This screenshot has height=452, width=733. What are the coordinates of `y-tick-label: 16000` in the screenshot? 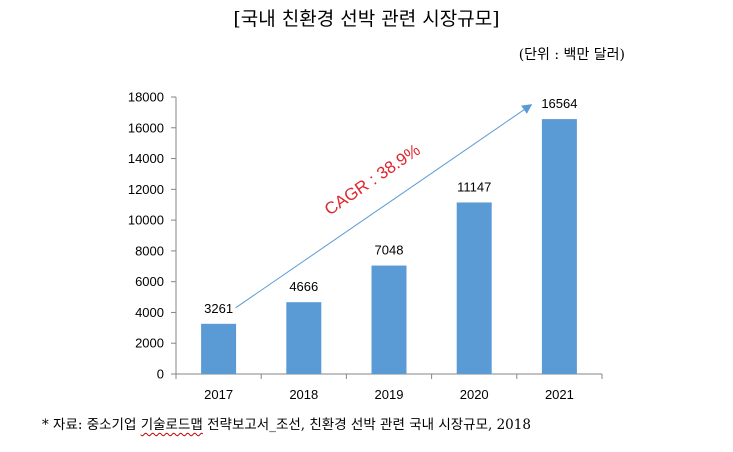 It's located at (146, 127).